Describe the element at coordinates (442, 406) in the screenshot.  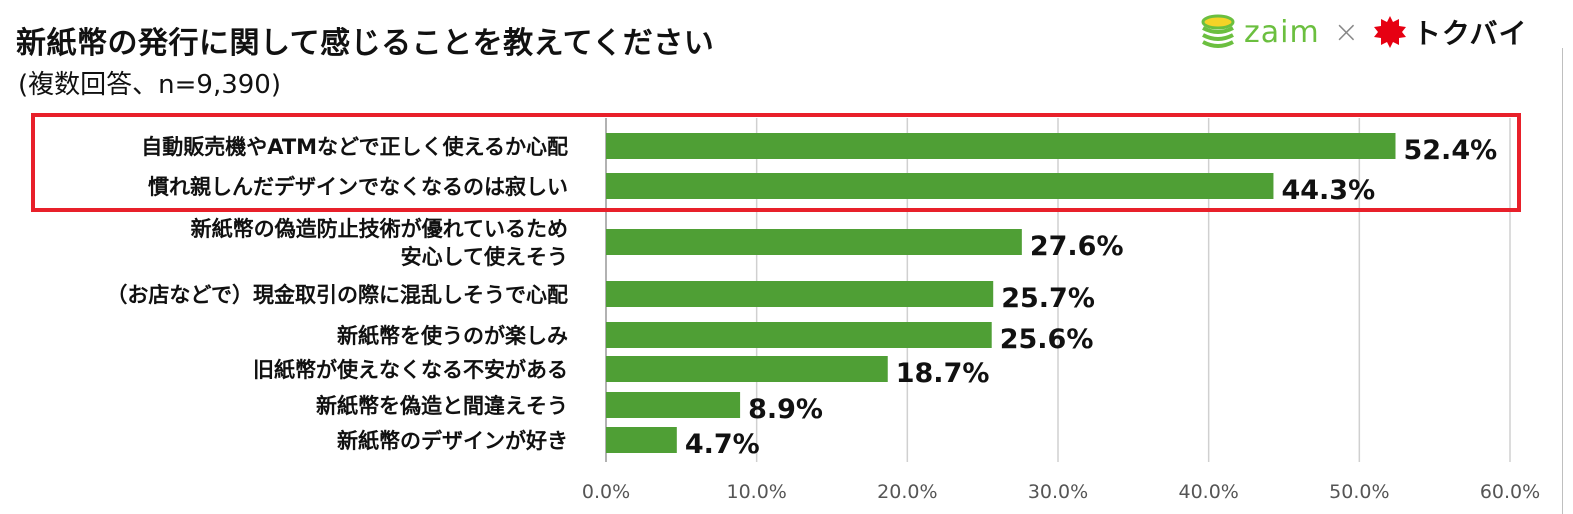
I see `category-label: 新紙幣を偽造と間違えそう` at that location.